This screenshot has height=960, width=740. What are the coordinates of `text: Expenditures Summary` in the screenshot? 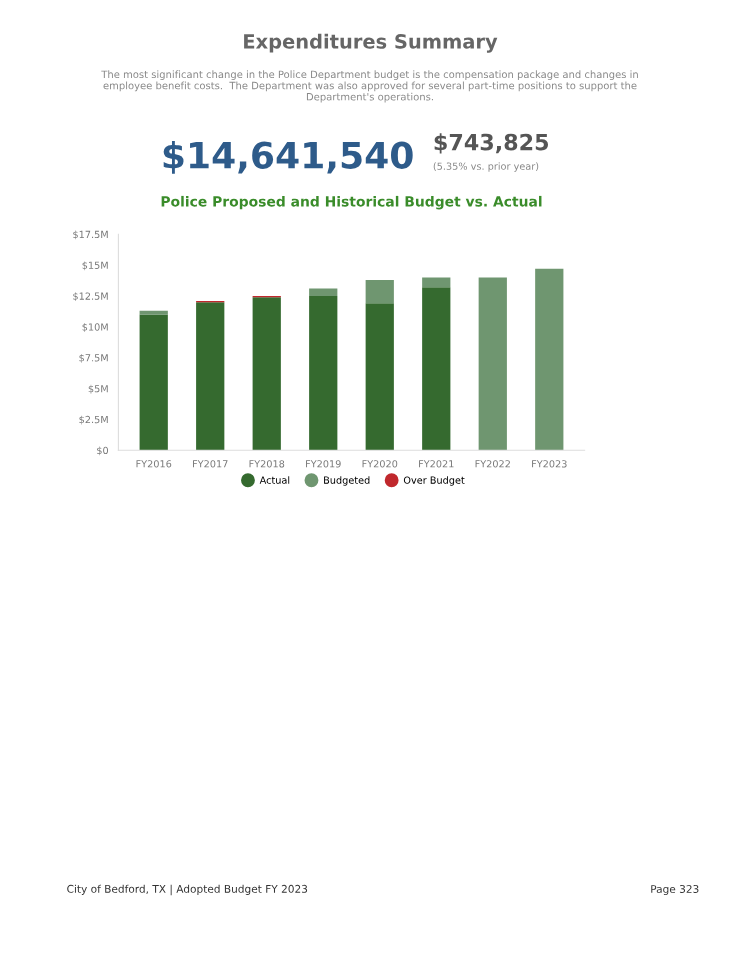 It's located at (371, 43).